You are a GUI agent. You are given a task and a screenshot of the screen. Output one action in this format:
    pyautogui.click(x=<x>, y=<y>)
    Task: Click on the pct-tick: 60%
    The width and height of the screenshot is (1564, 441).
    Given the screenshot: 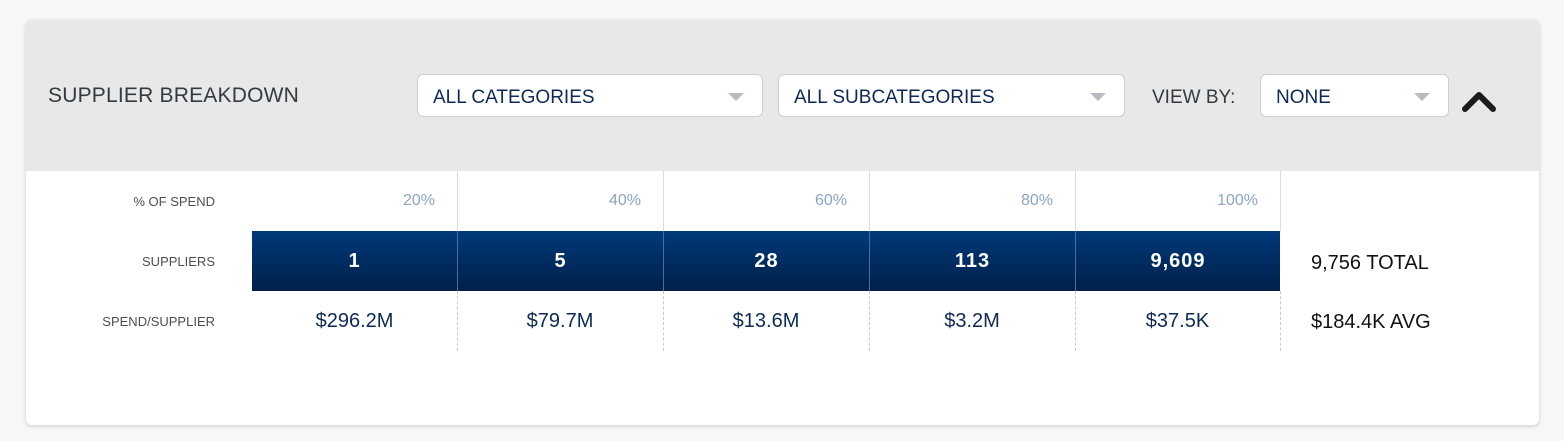 What is the action you would take?
    pyautogui.click(x=830, y=200)
    